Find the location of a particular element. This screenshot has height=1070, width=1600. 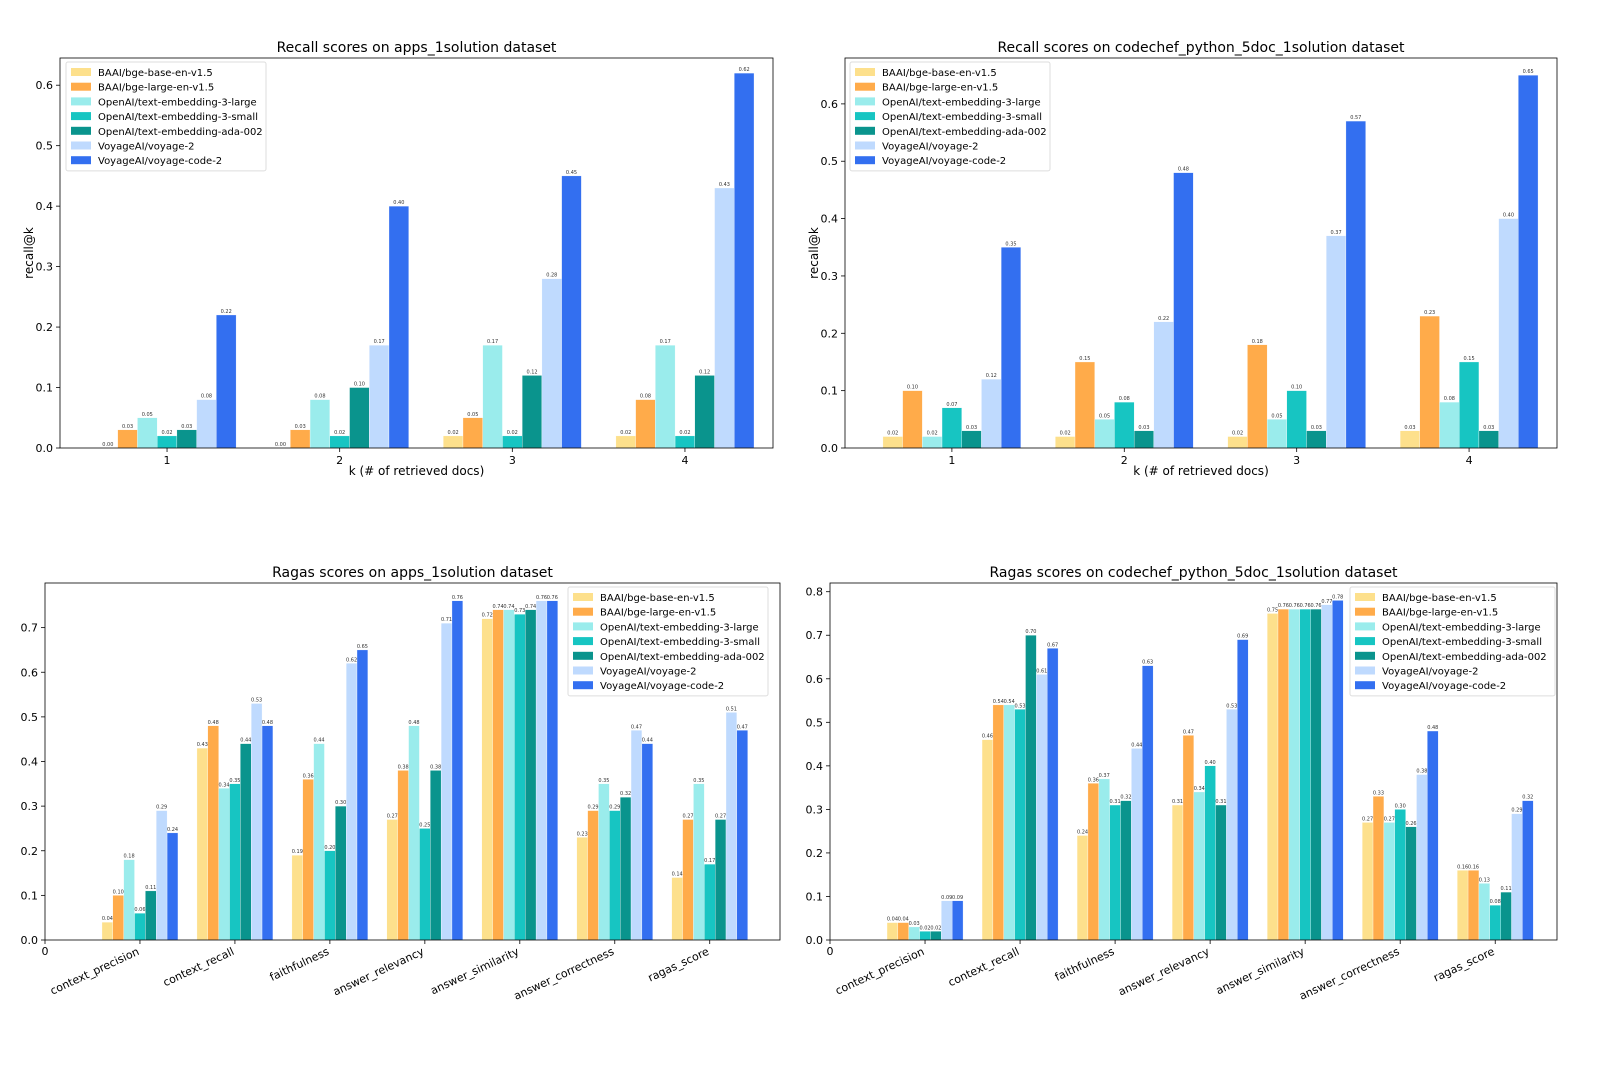

x-tick-label: answer_relevancy is located at coordinates (1164, 972).